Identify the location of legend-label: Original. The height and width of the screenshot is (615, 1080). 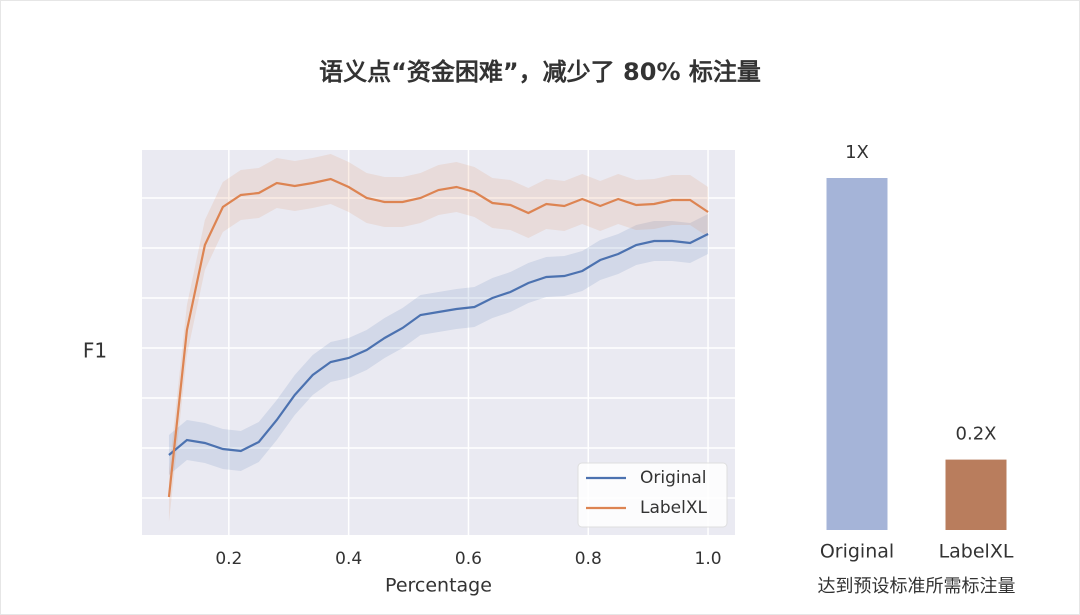
(673, 478).